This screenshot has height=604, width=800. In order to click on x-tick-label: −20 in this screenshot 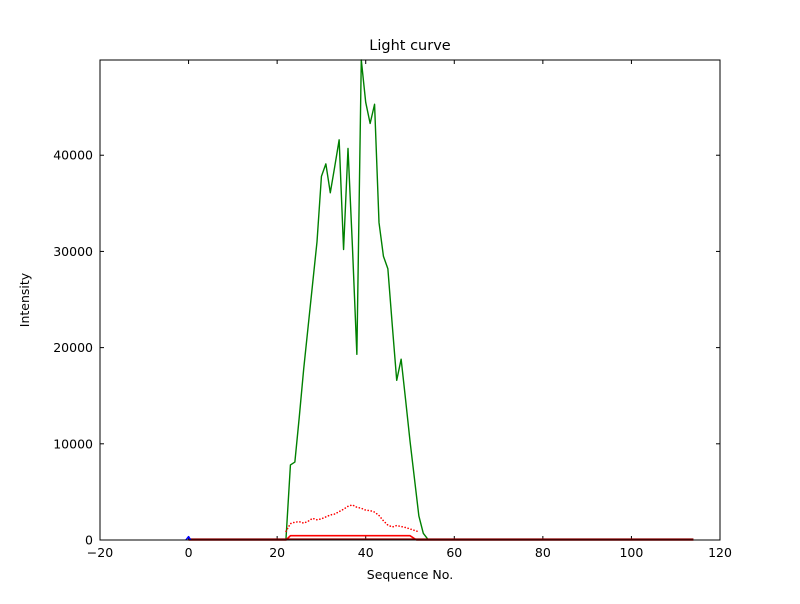, I will do `click(100, 552)`.